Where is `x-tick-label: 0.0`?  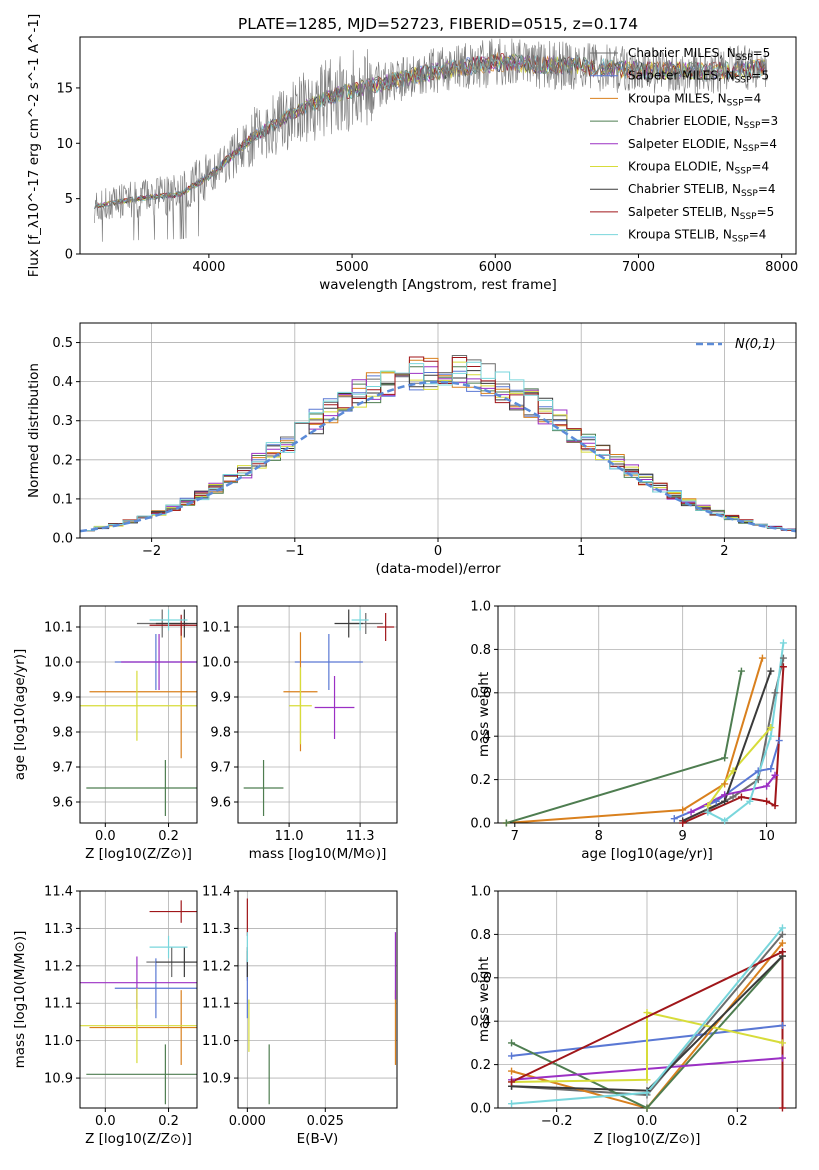 x-tick-label: 0.0 is located at coordinates (647, 1121).